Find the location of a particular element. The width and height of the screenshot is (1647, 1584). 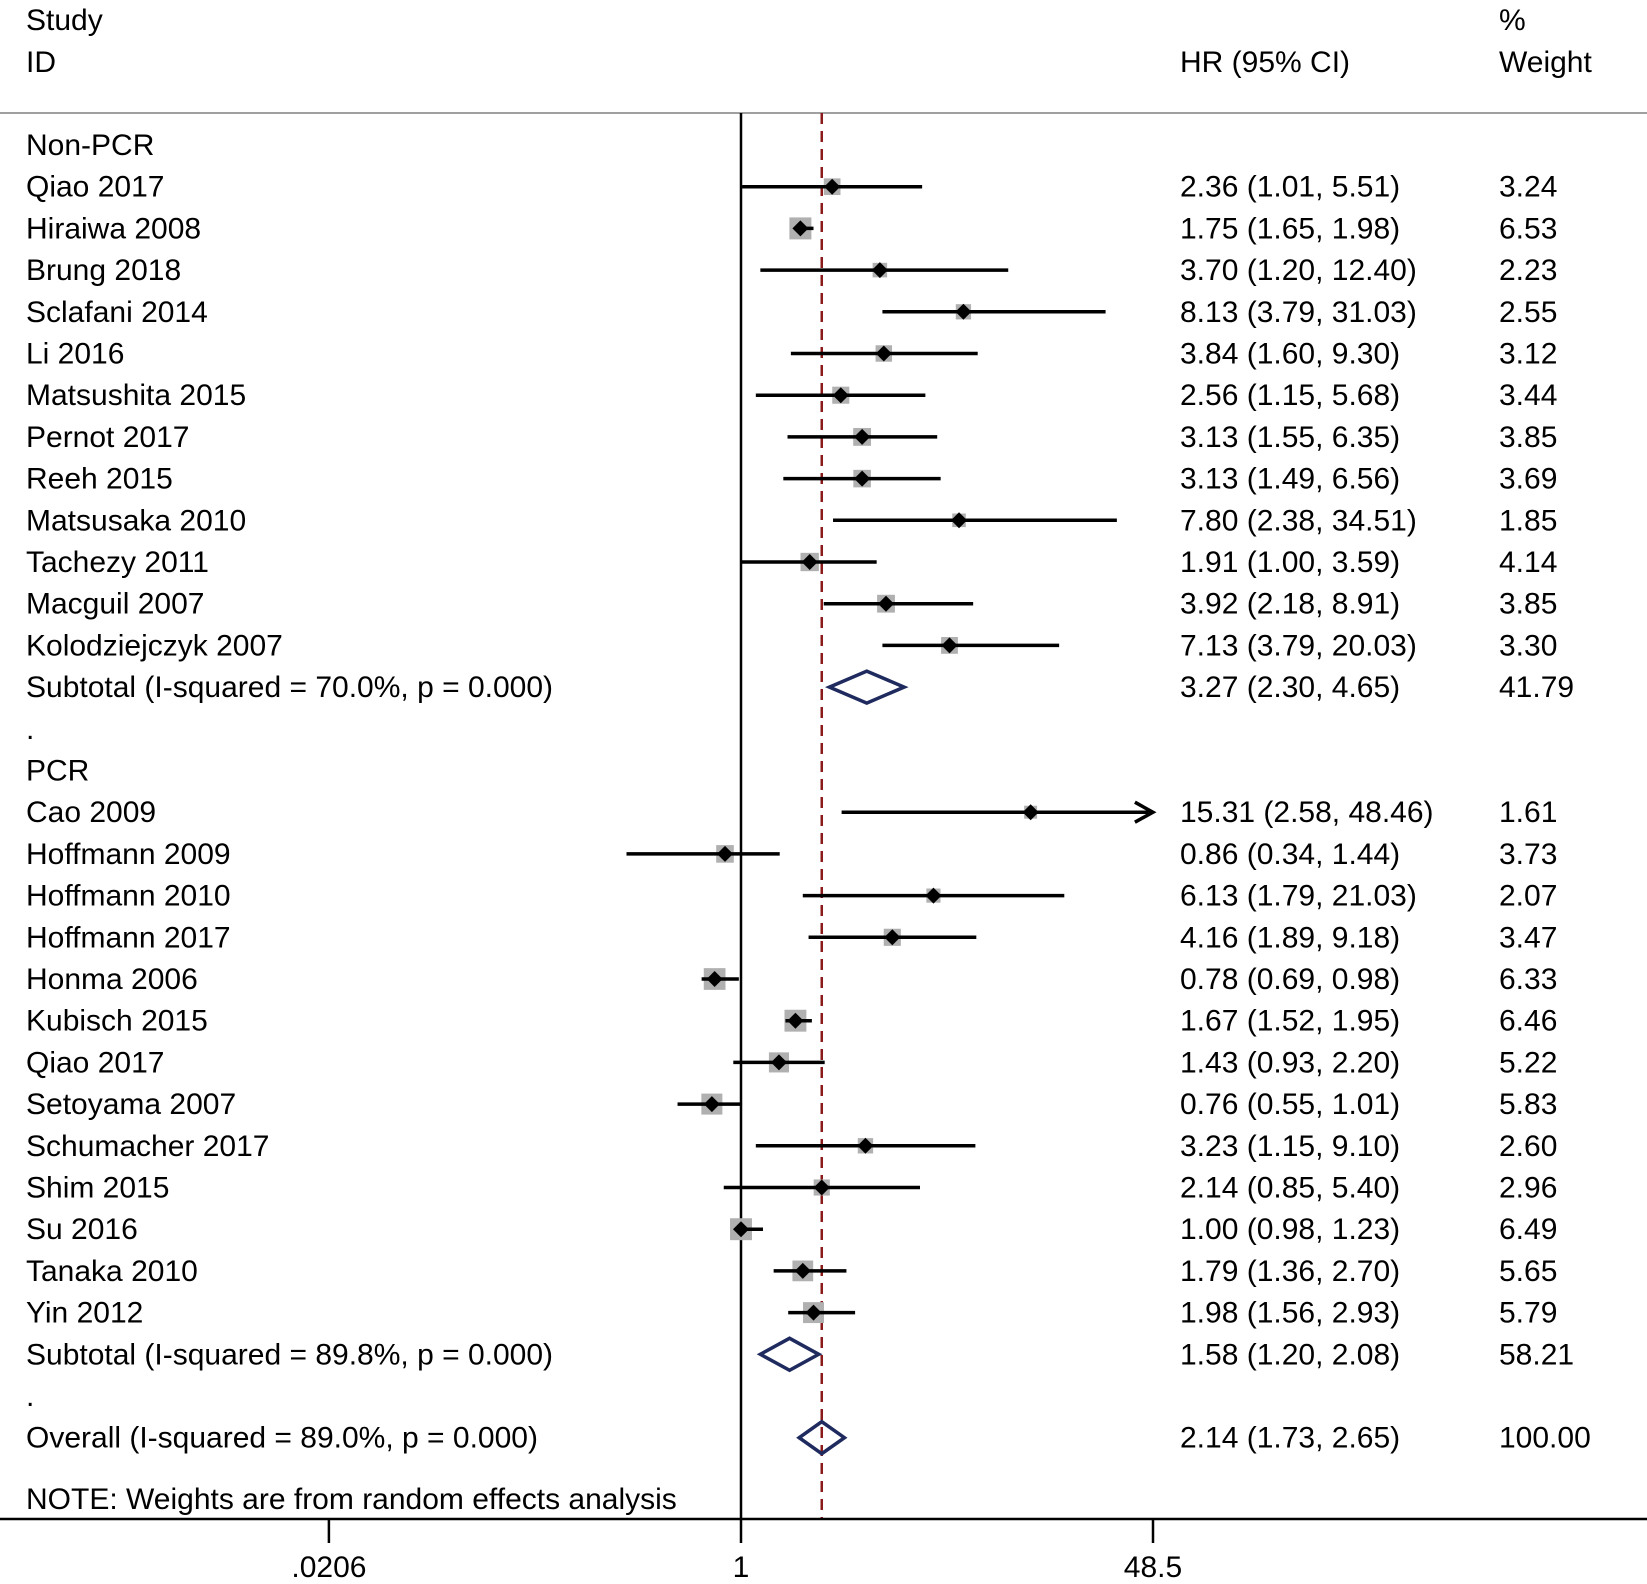

weight-value: 2.07 is located at coordinates (1528, 896).